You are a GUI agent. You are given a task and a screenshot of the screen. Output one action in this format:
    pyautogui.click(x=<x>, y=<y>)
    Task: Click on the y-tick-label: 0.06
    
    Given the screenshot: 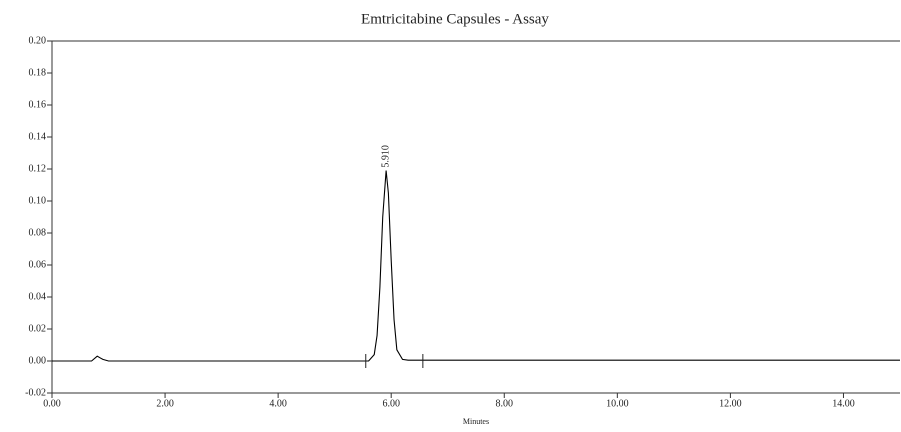 What is the action you would take?
    pyautogui.click(x=38, y=264)
    